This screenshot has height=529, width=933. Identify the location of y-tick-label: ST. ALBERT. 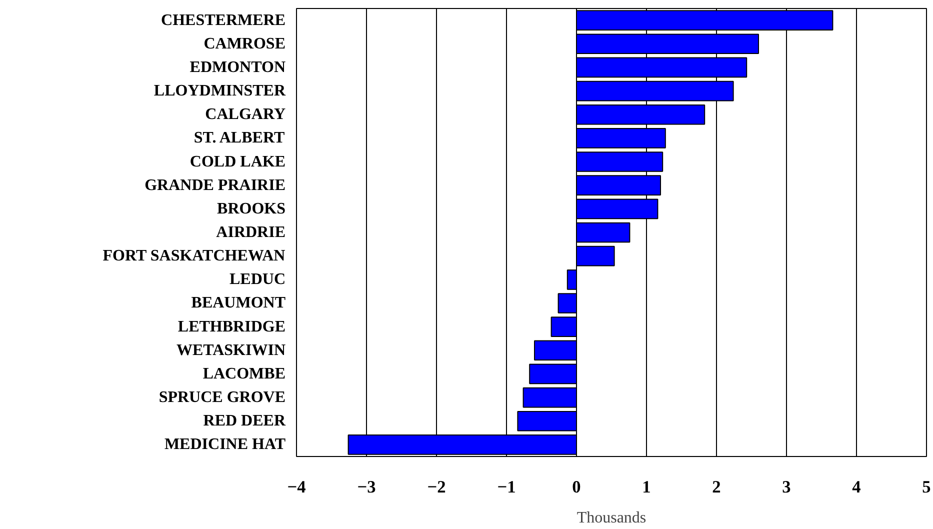
(239, 138).